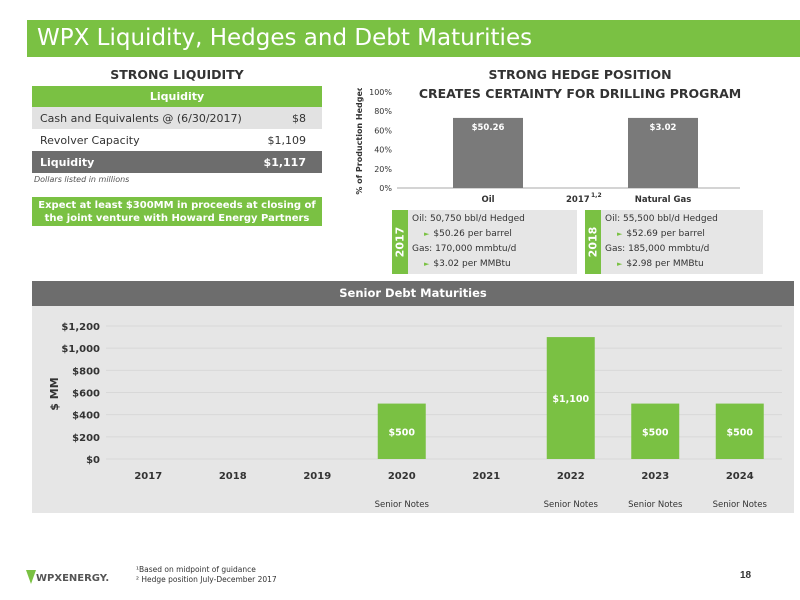  What do you see at coordinates (468, 219) in the screenshot?
I see `oil-hedge-text: Oil: 50,750 bbl/d Hedged` at bounding box center [468, 219].